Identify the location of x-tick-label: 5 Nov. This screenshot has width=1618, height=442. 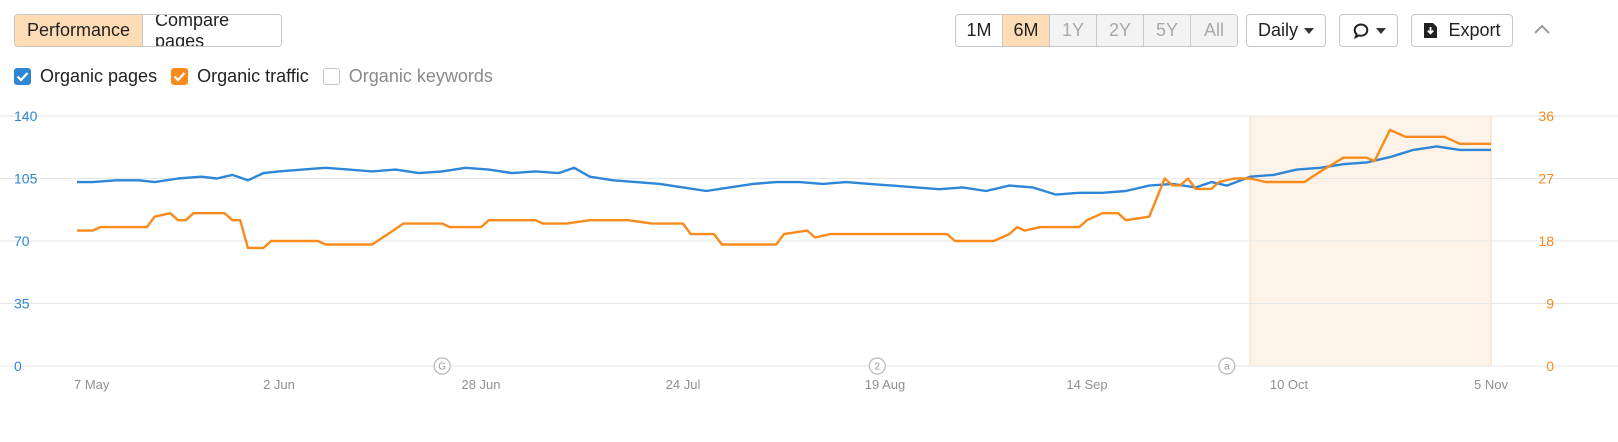
(1491, 384).